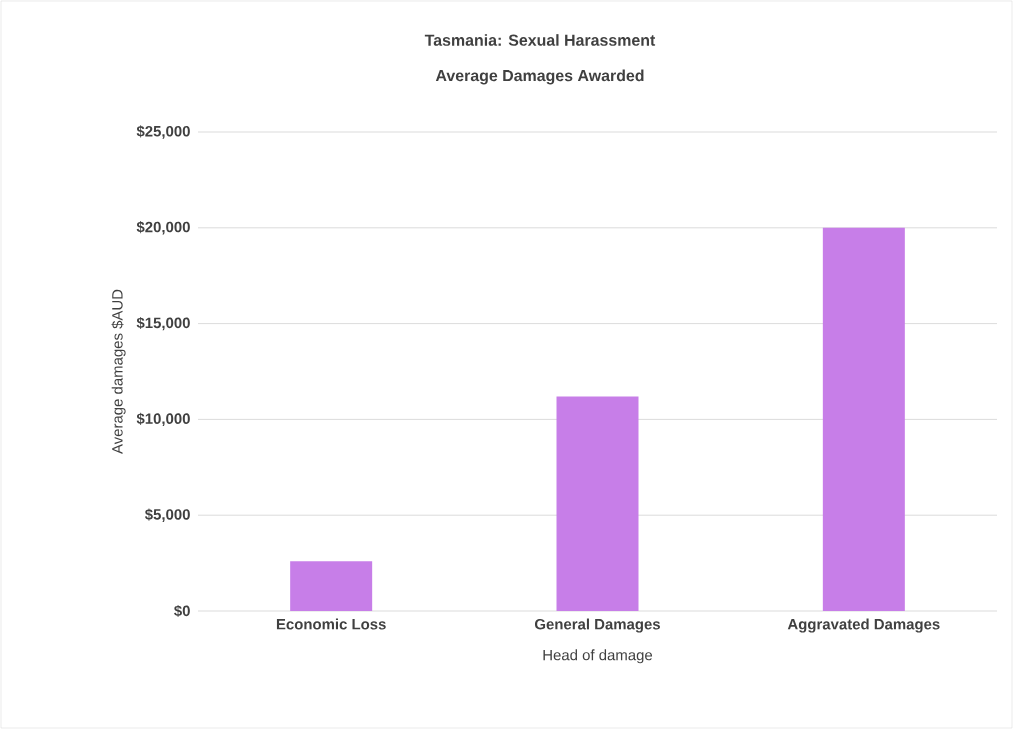 The width and height of the screenshot is (1013, 729). Describe the element at coordinates (863, 625) in the screenshot. I see `x-tick-label: Aggravated Damages` at that location.